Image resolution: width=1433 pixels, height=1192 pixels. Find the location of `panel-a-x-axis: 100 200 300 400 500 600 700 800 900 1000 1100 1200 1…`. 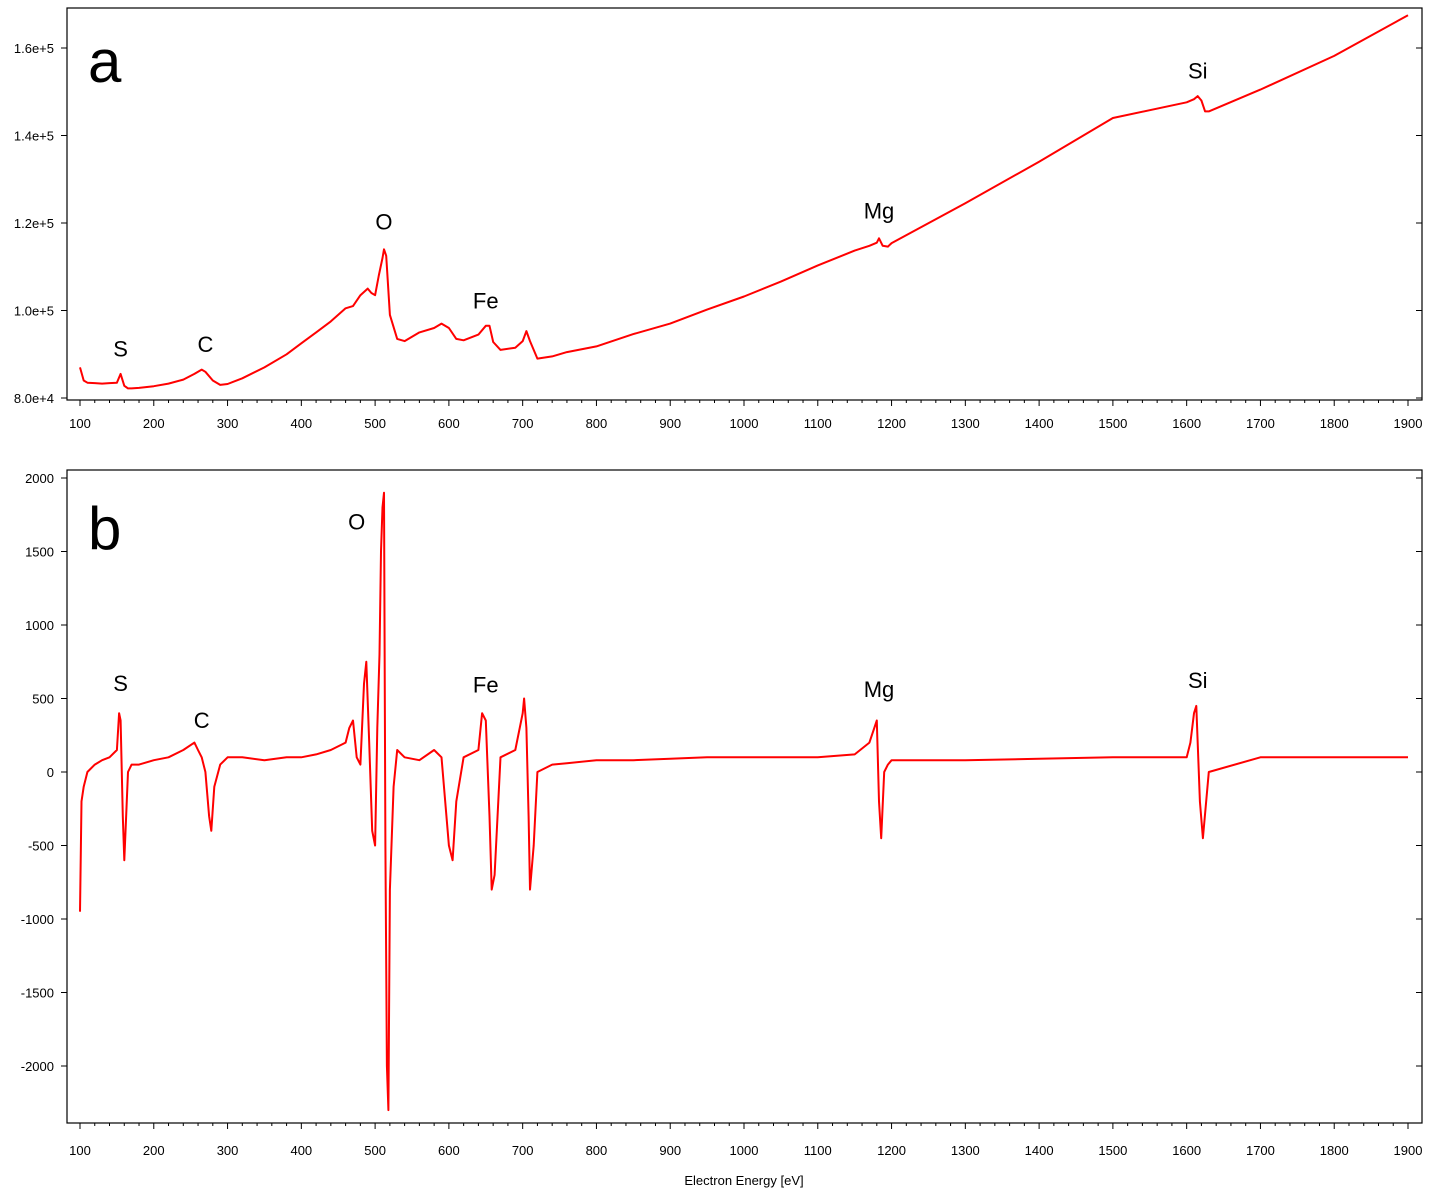

panel-a-x-axis: 100 200 300 400 500 600 700 800 900 1000 1100 1200 1… is located at coordinates (745, 415).